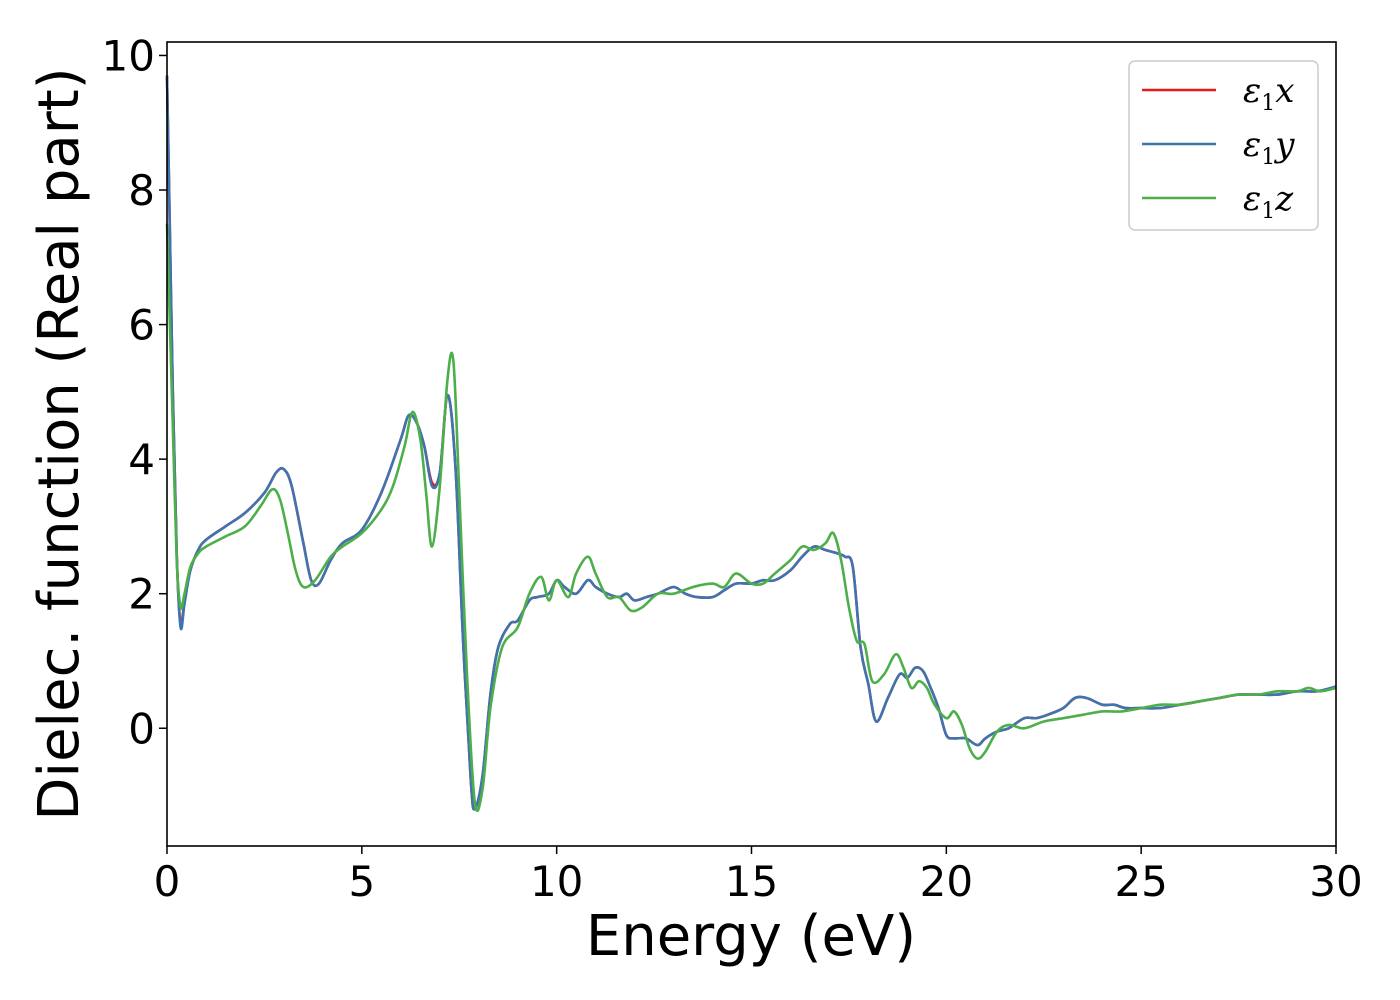 The image size is (1400, 1000). I want to click on x-tick-label: 25, so click(1140, 881).